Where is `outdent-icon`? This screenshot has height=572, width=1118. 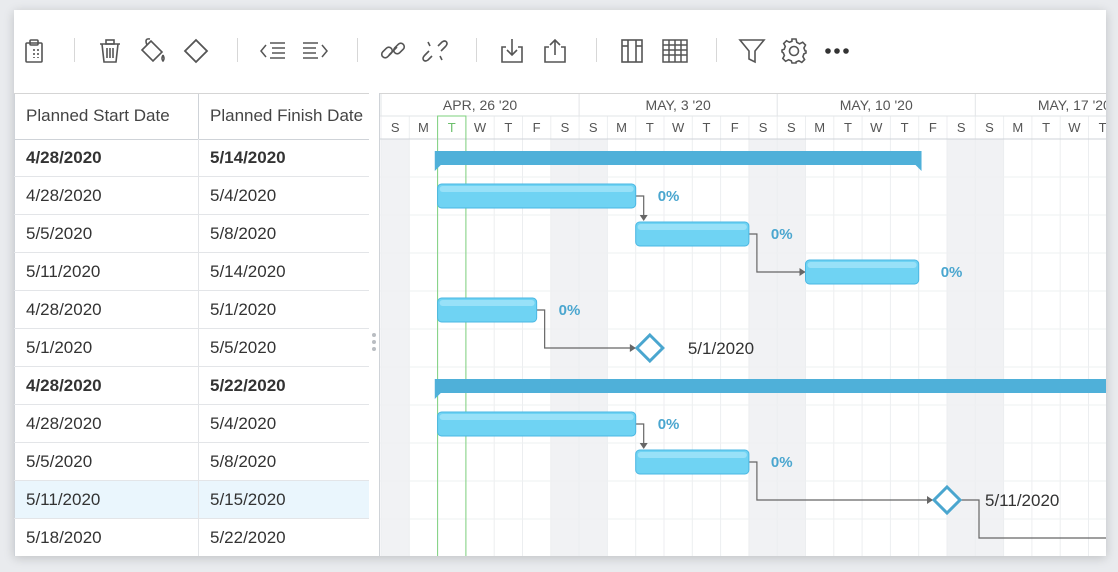 outdent-icon is located at coordinates (273, 51).